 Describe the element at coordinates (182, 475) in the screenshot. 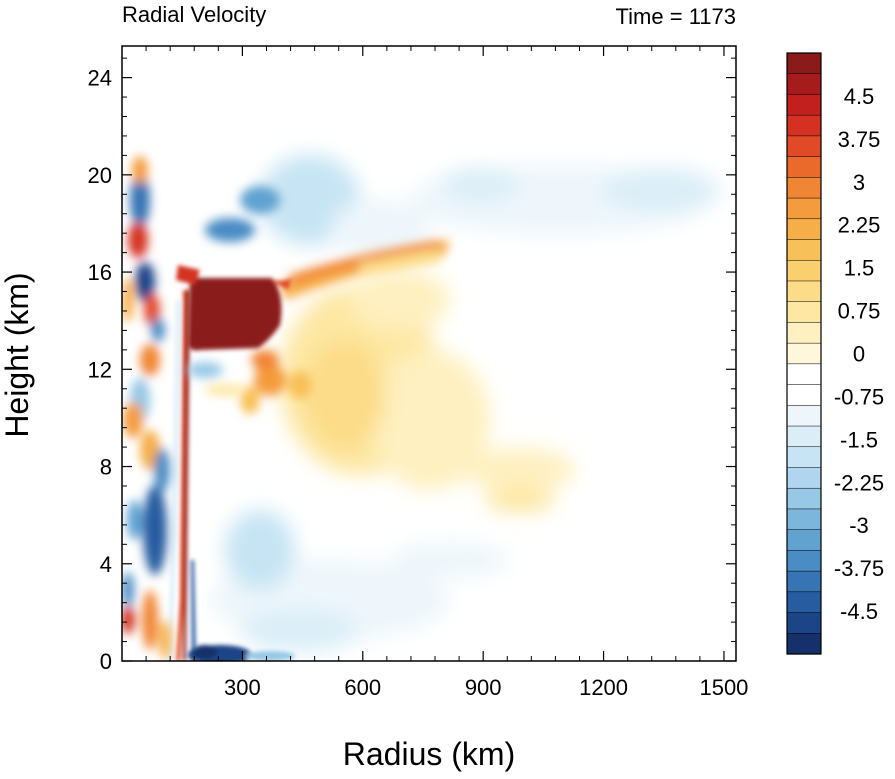

I see `eyewall` at that location.